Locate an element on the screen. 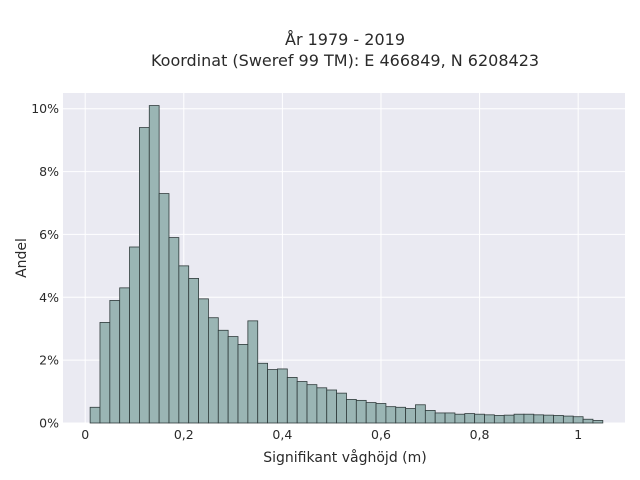 Image resolution: width=640 pixels, height=480 pixels. x-tick-label-2: 0,4 is located at coordinates (282, 434).